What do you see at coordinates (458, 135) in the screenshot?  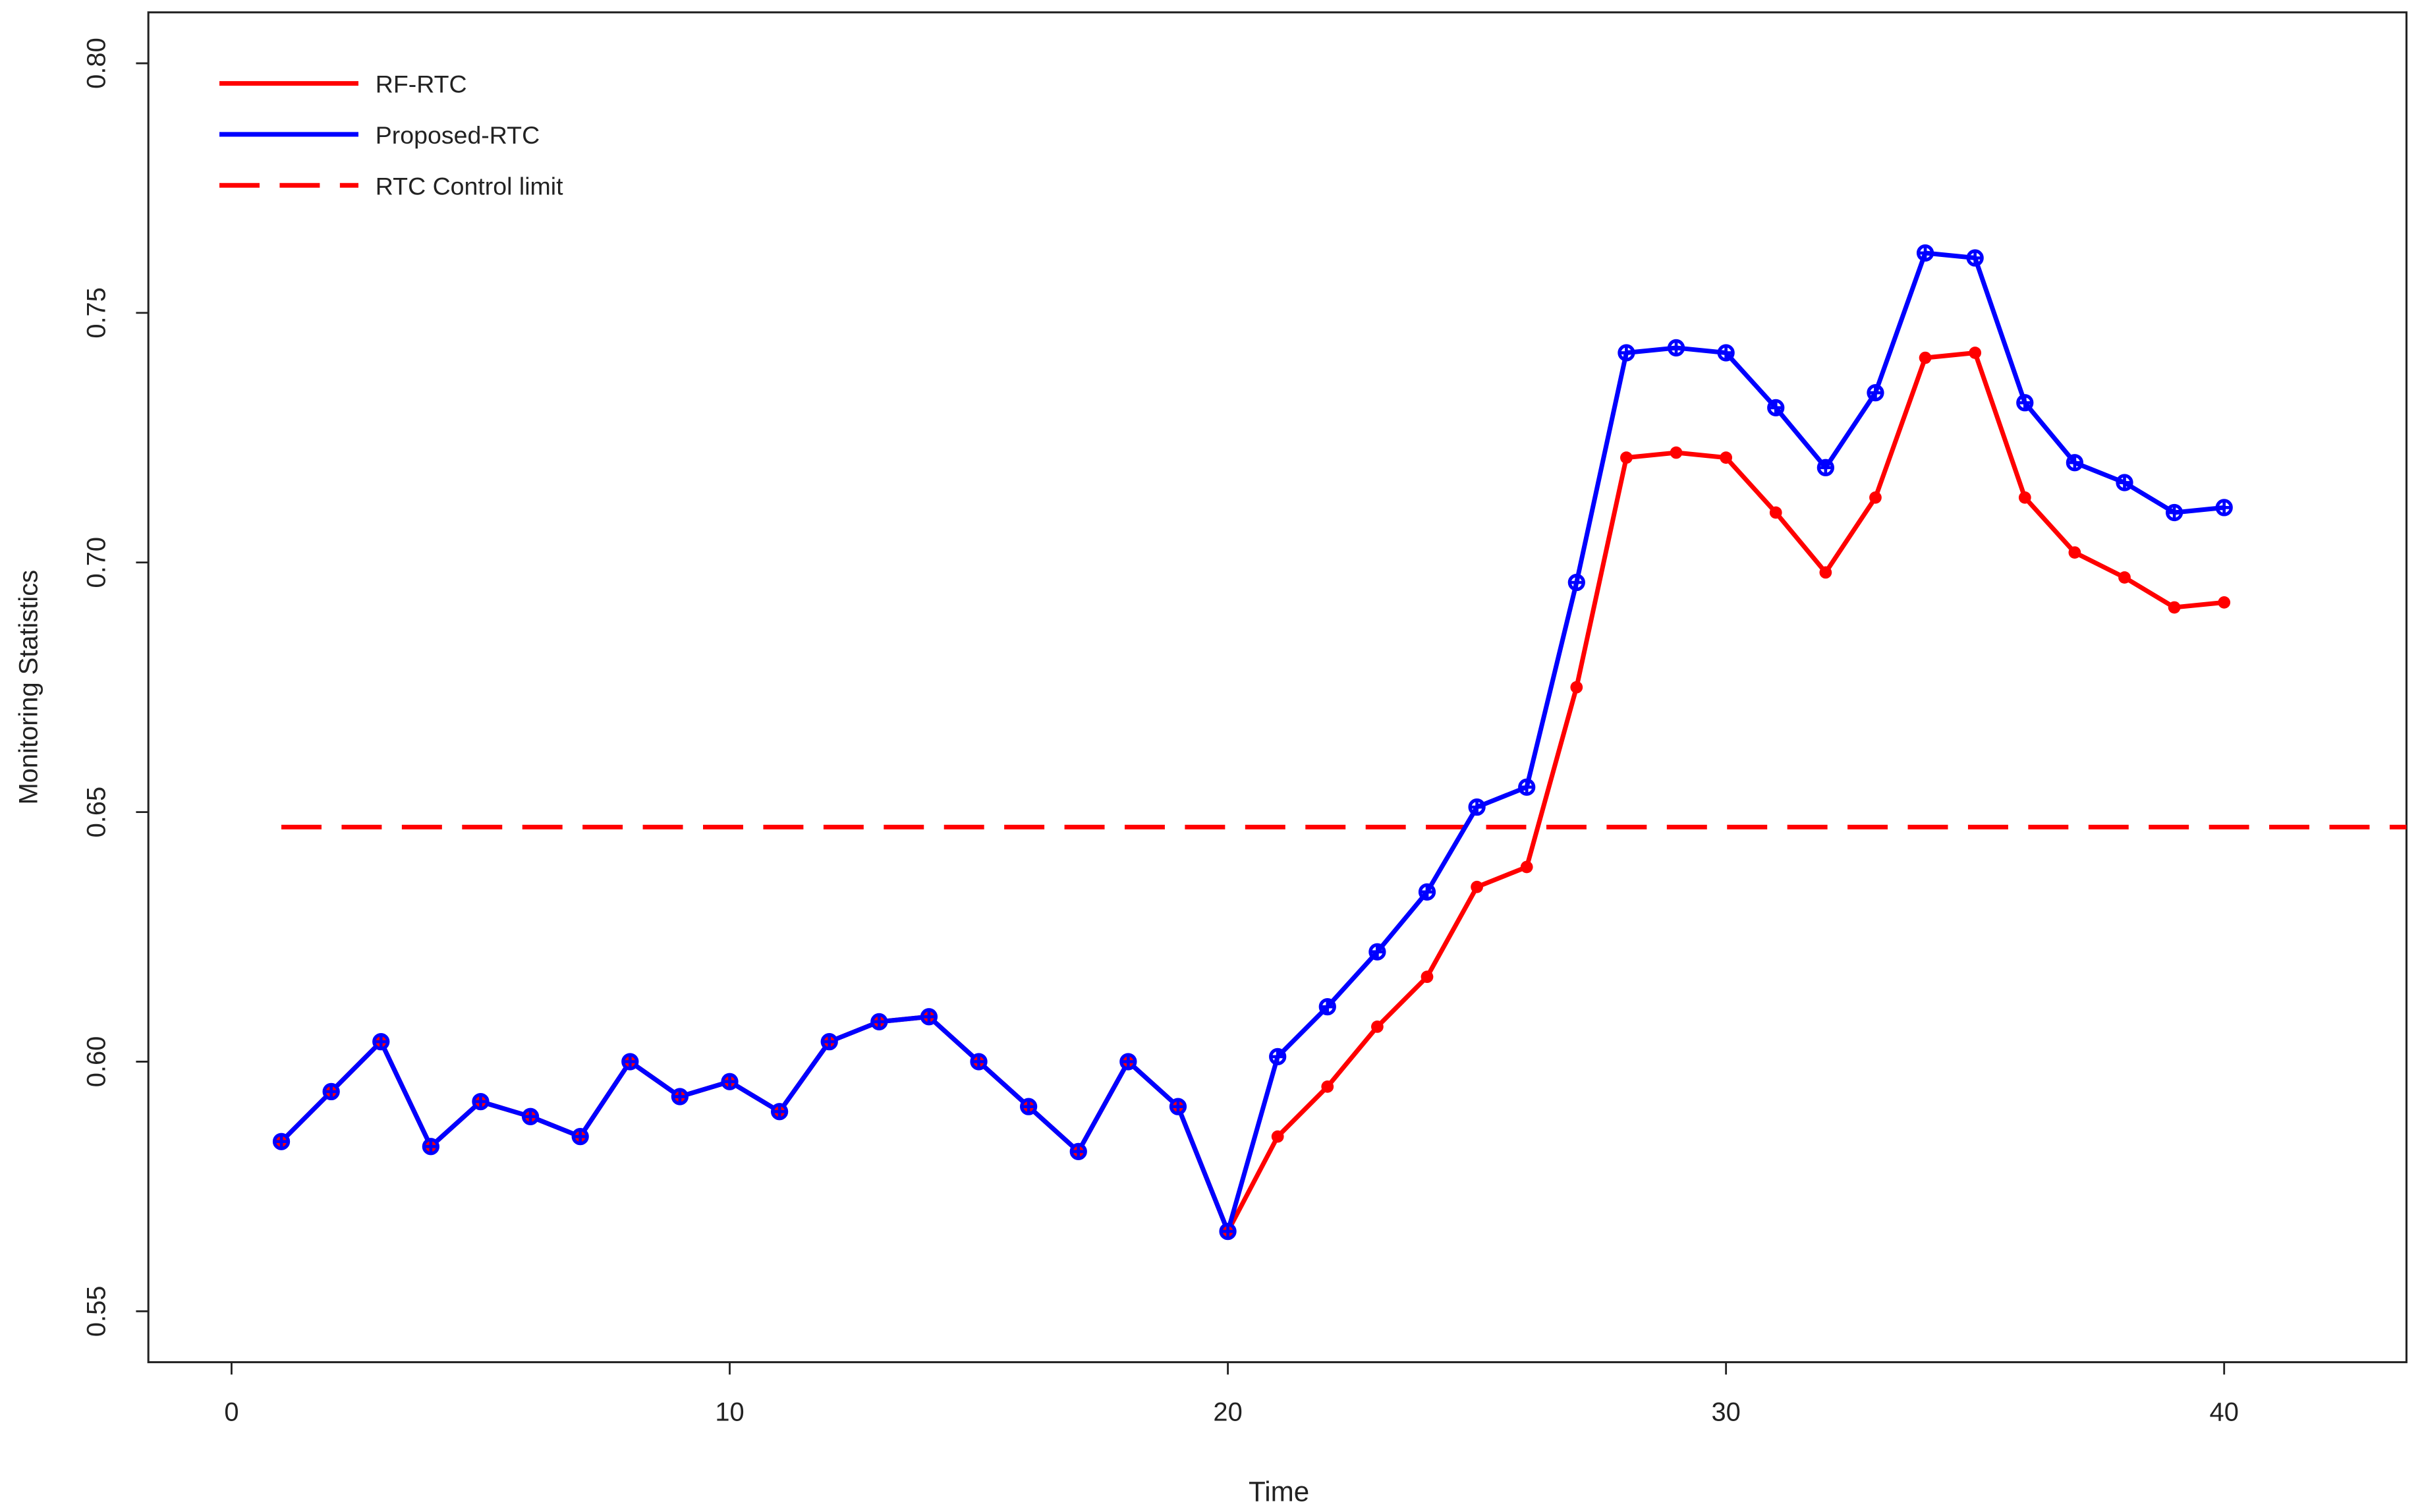 I see `legend-label: Proposed-RTC` at bounding box center [458, 135].